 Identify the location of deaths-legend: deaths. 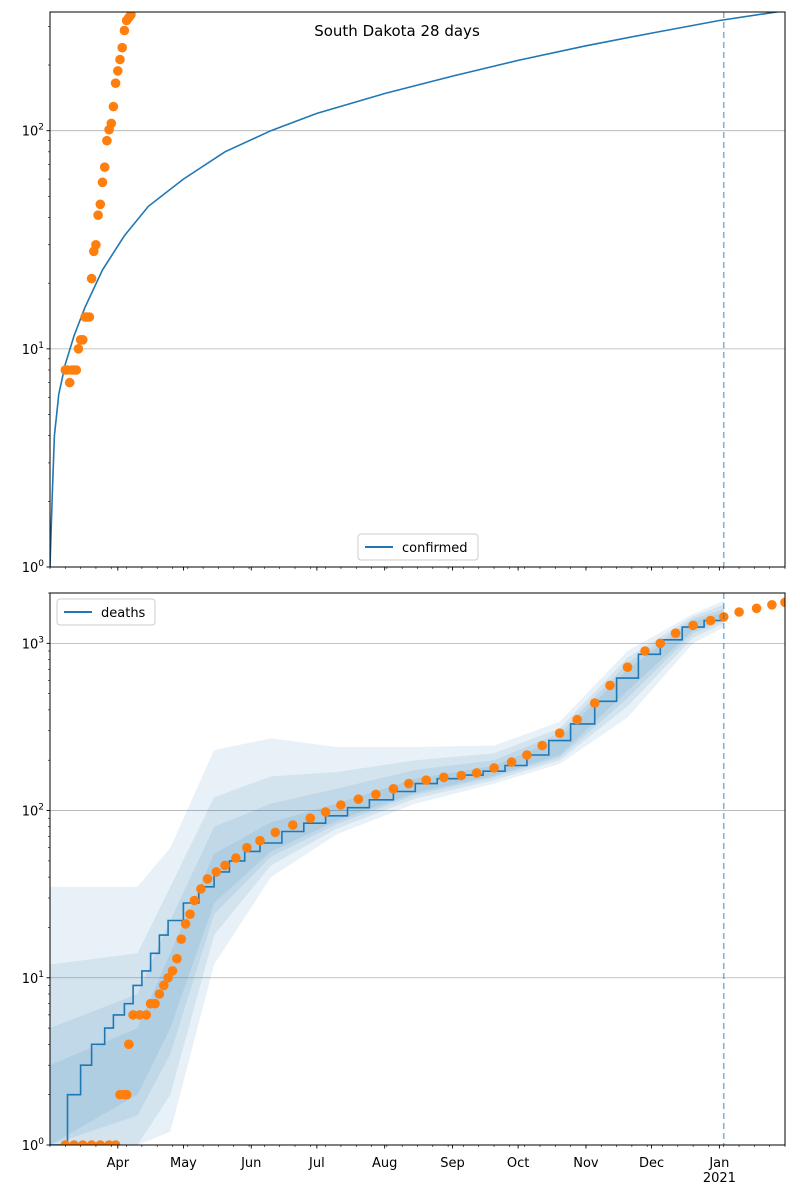
(106, 612).